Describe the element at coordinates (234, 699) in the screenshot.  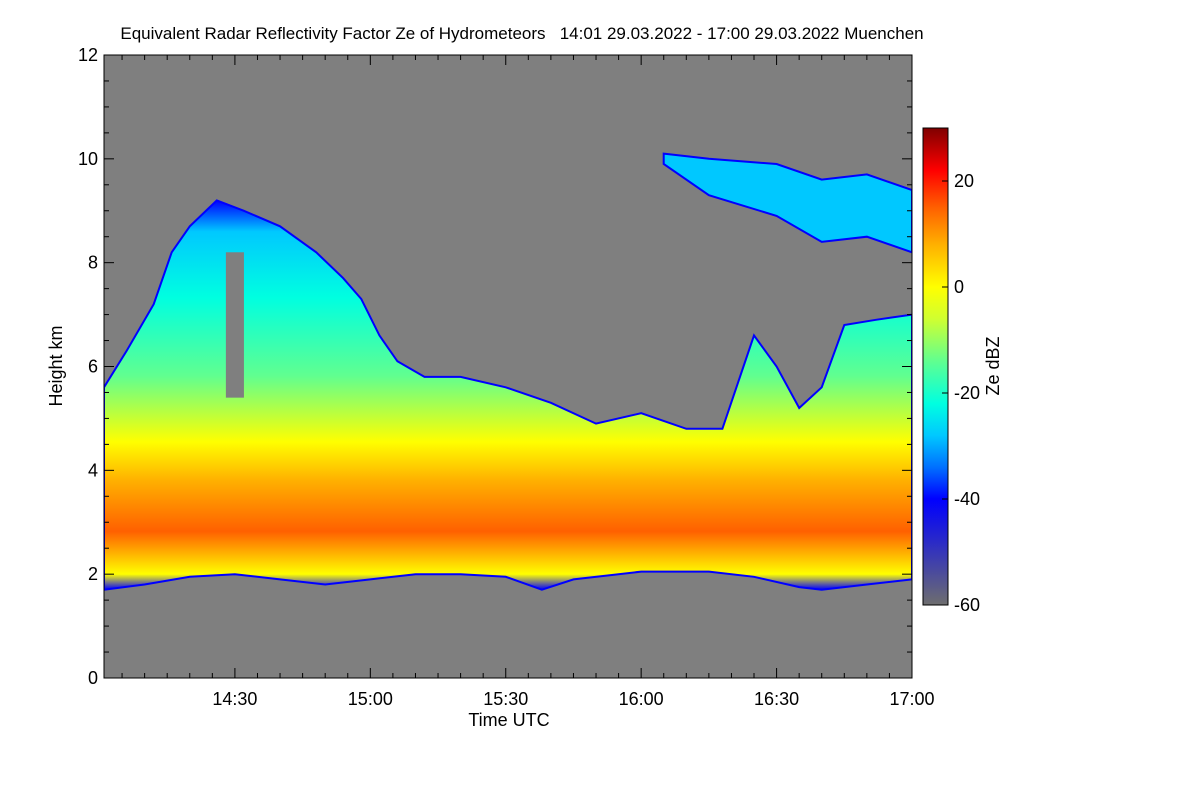
I see `x-tick-label: 14:30` at that location.